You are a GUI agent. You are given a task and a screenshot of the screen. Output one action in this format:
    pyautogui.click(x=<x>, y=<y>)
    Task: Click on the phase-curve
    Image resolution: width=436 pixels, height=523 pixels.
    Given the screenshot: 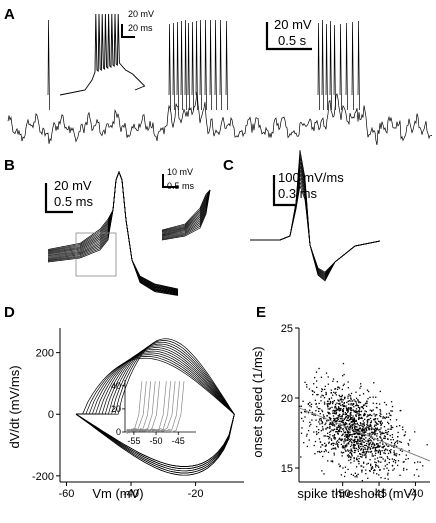 What is the action you would take?
    pyautogui.click(x=155, y=404)
    